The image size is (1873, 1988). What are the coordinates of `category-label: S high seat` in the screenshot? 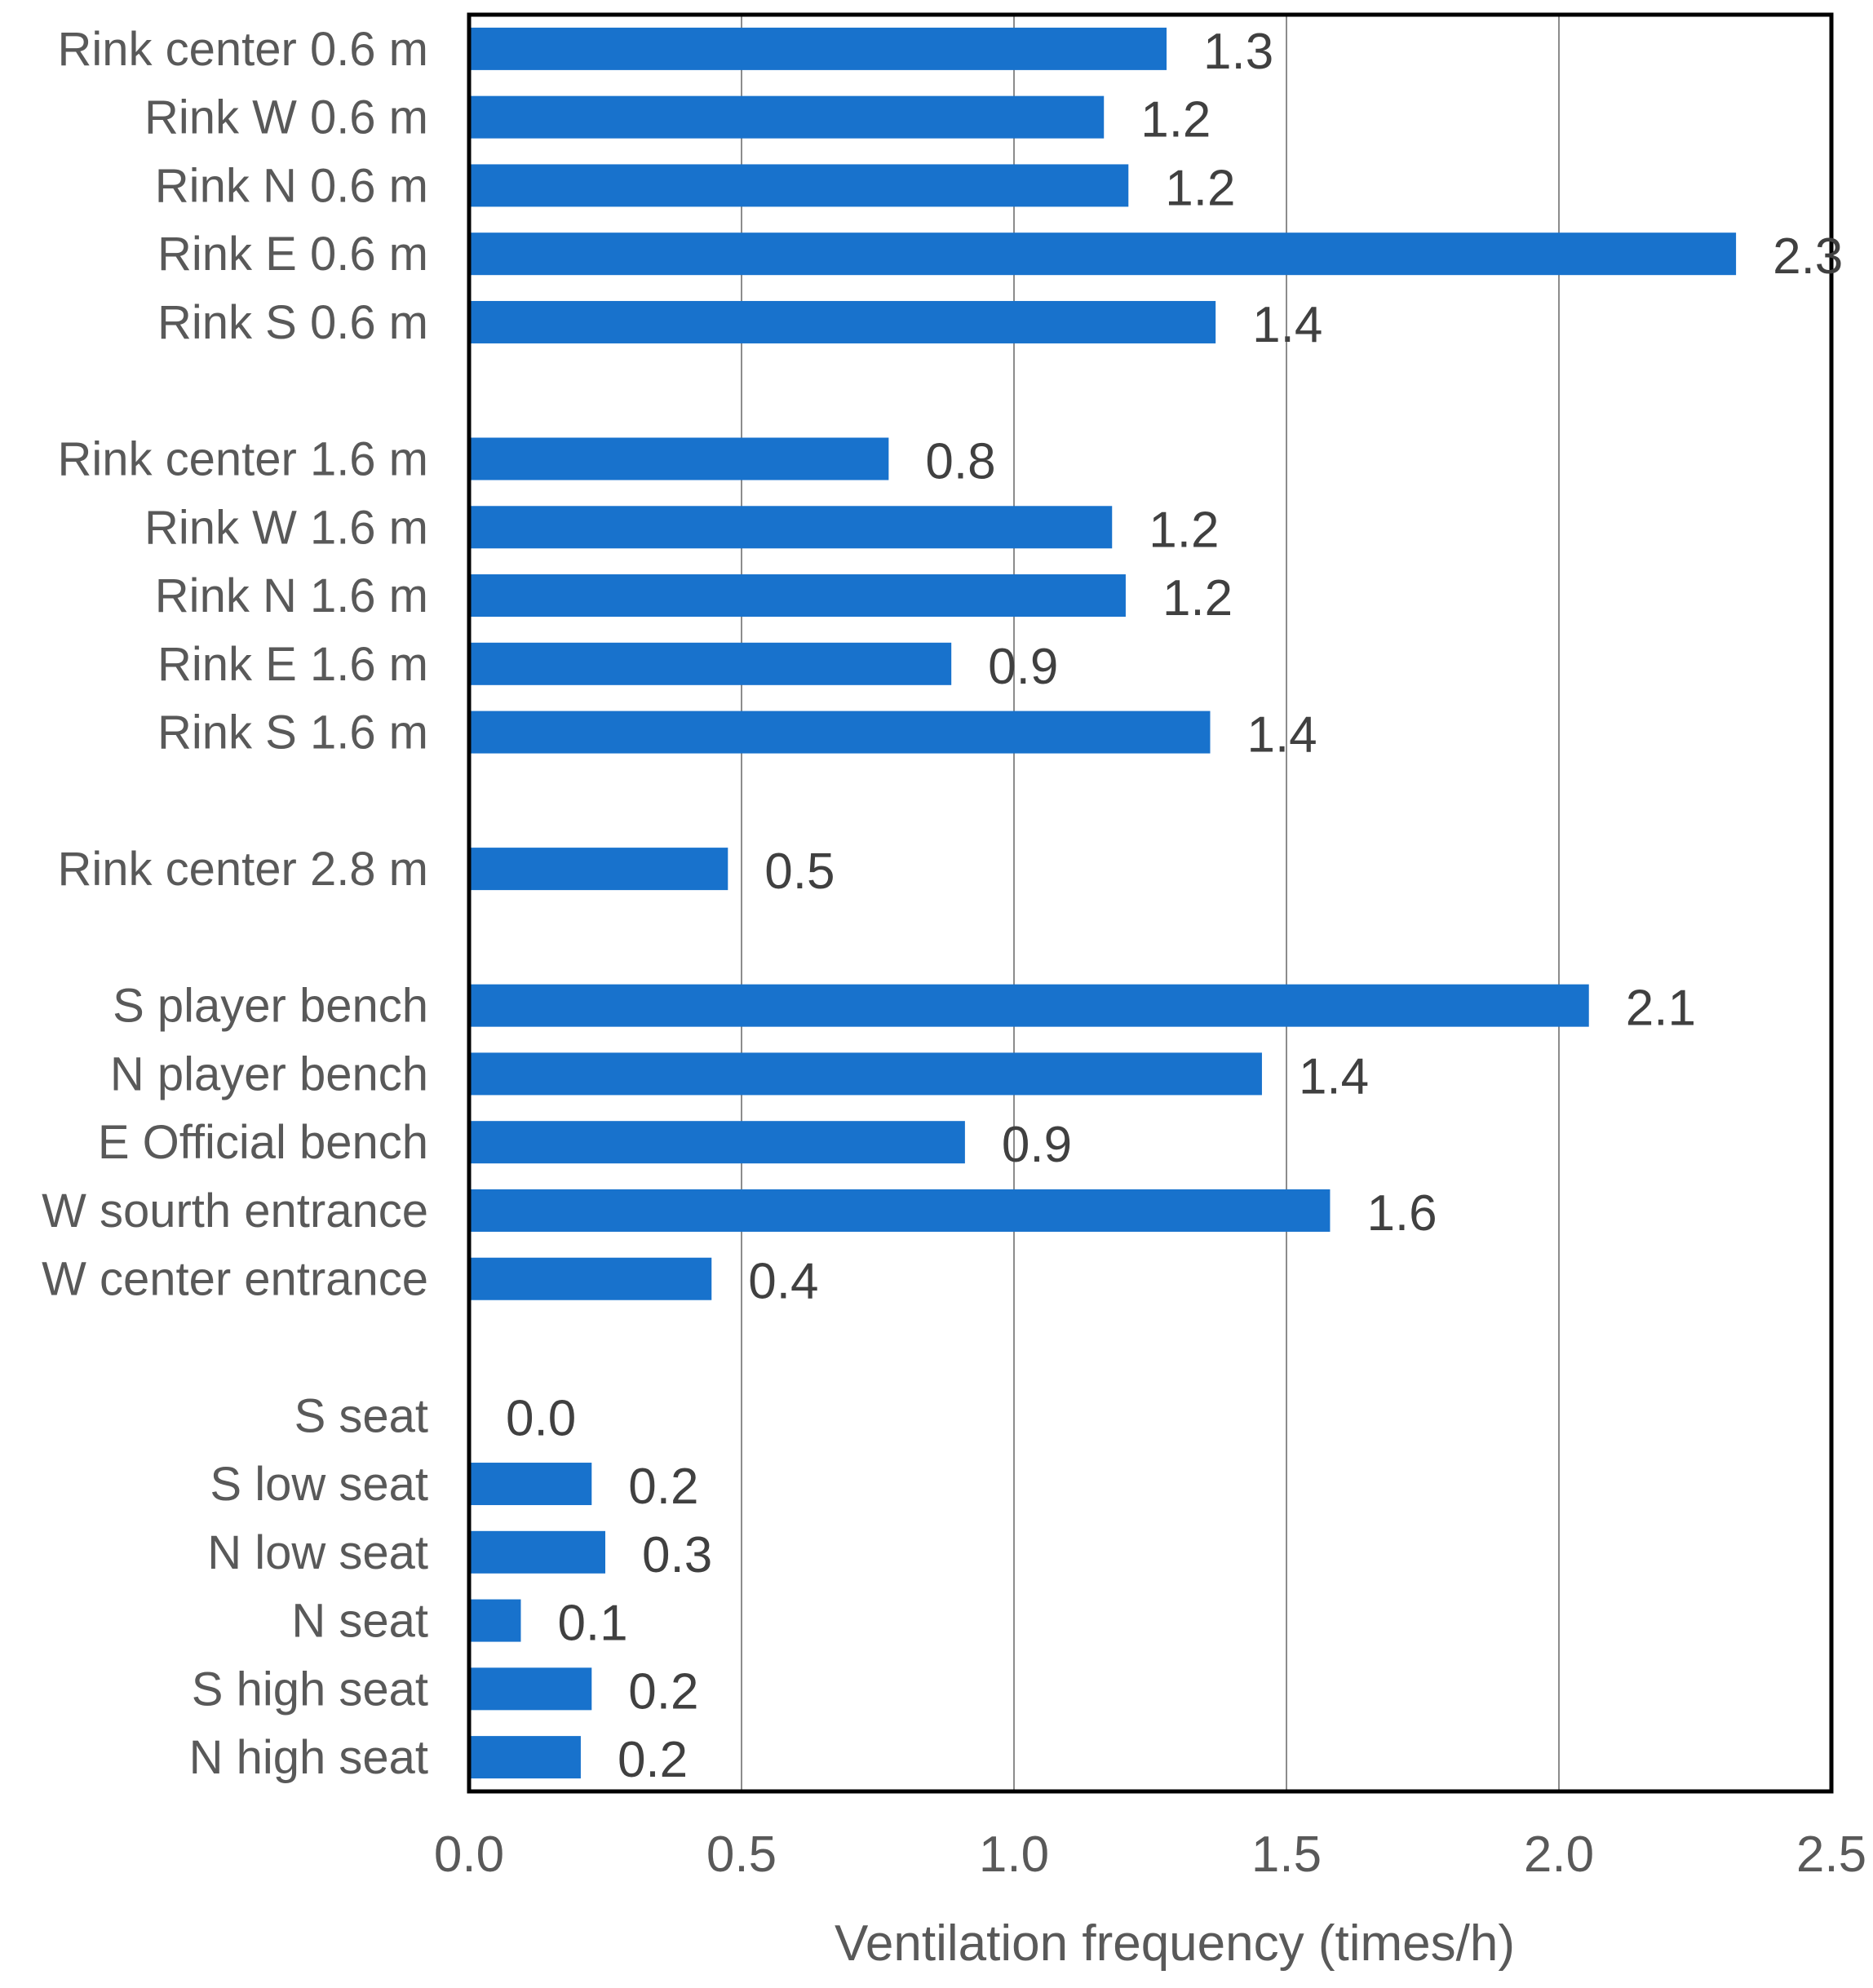 It's located at (310, 1690).